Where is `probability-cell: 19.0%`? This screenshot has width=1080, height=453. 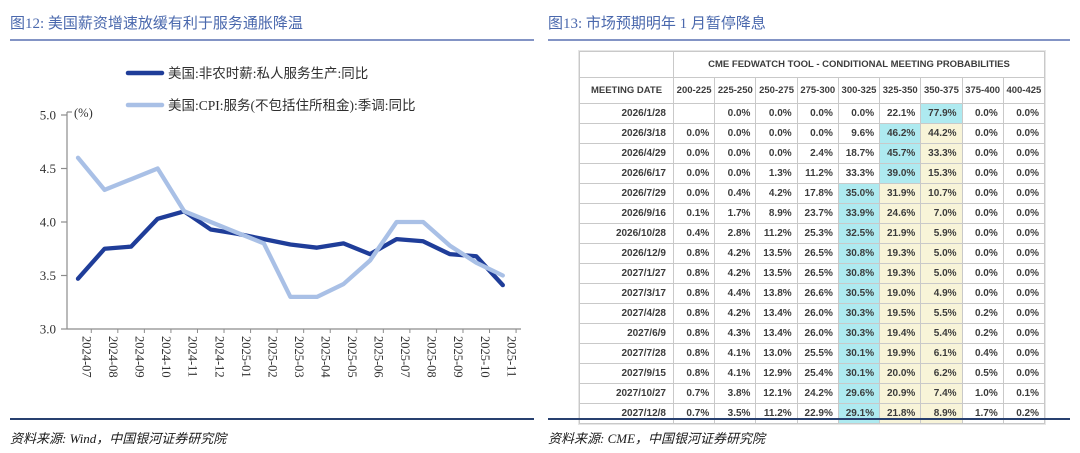 probability-cell: 19.0% is located at coordinates (900, 293).